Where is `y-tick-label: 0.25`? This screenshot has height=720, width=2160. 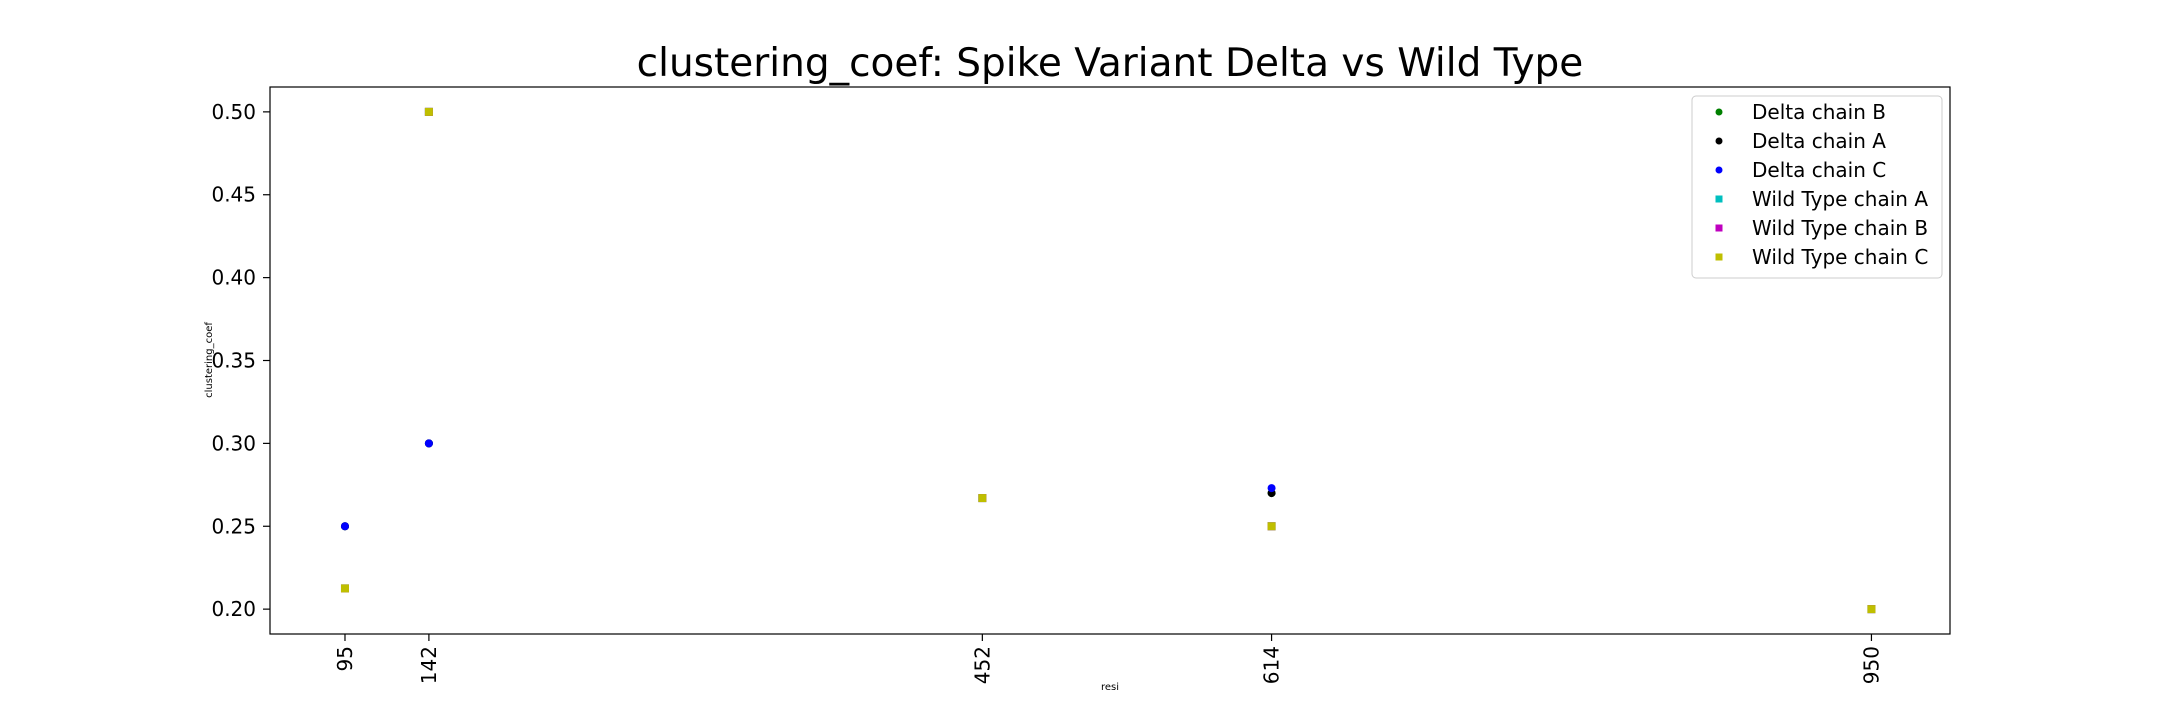 y-tick-label: 0.25 is located at coordinates (233, 526).